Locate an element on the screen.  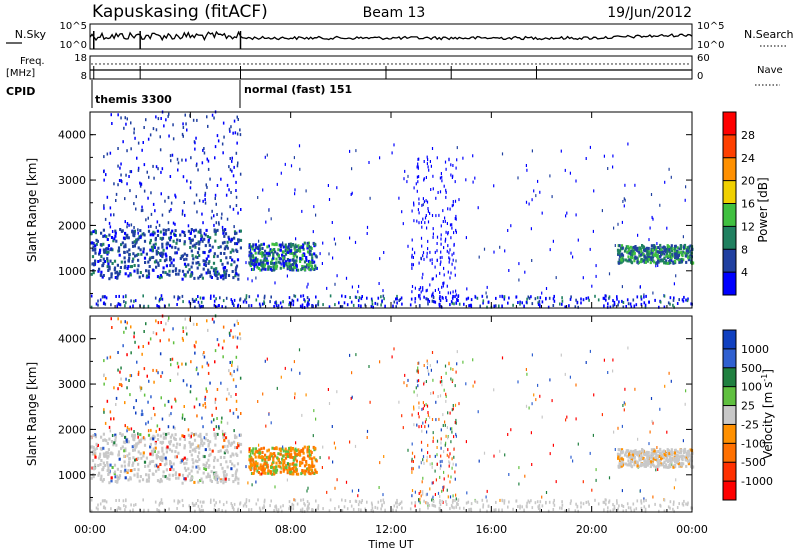
velocity-colorbar-tick-label: -25 is located at coordinates (750, 424).